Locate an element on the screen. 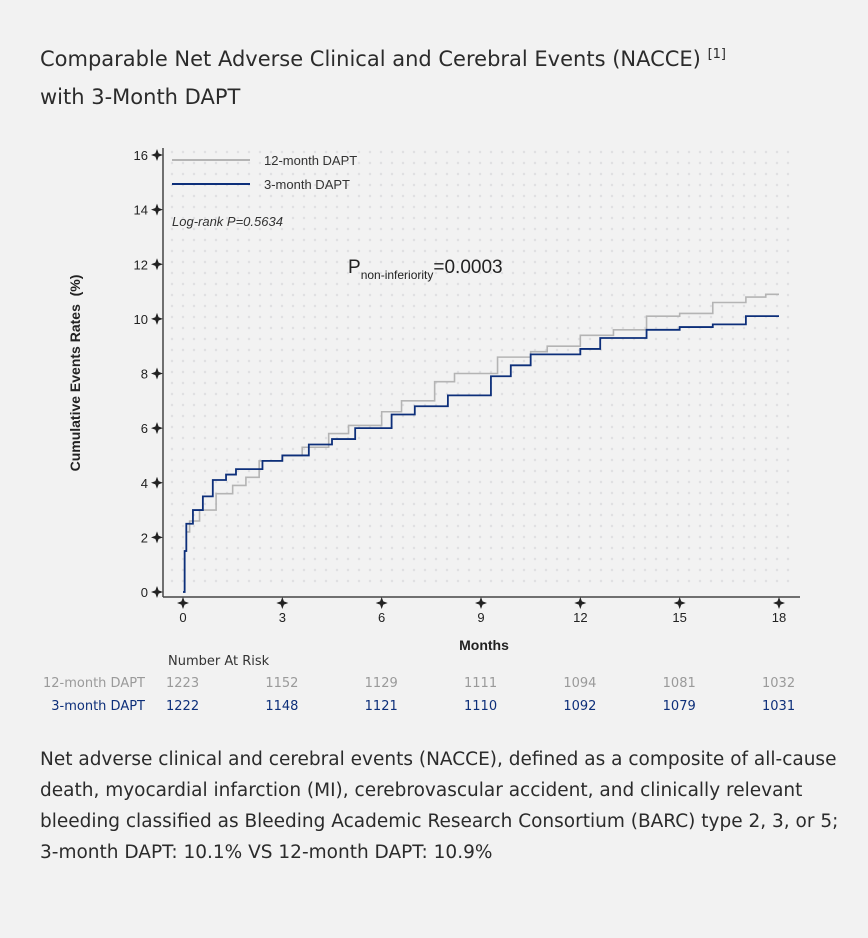 This screenshot has height=938, width=868. y-tick-label: 6 is located at coordinates (144, 428).